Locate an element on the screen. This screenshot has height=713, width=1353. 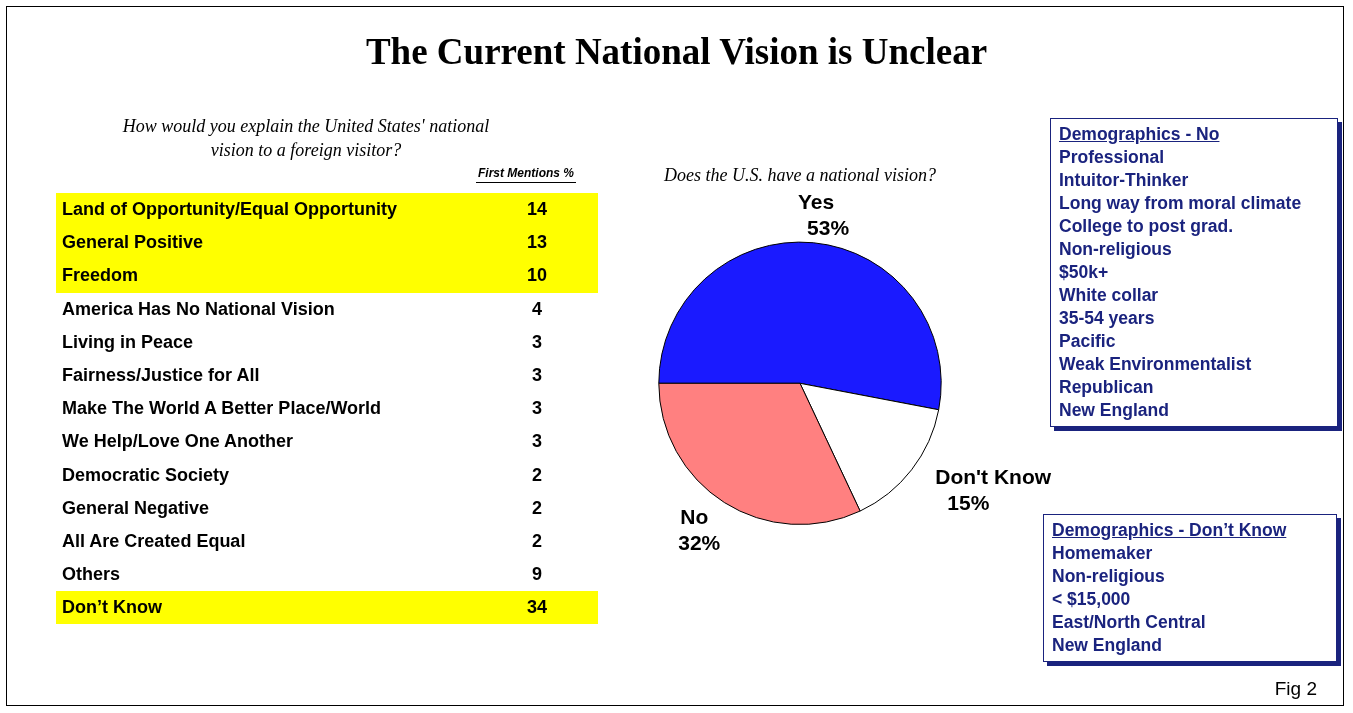
data-label: 34 is located at coordinates (537, 608).